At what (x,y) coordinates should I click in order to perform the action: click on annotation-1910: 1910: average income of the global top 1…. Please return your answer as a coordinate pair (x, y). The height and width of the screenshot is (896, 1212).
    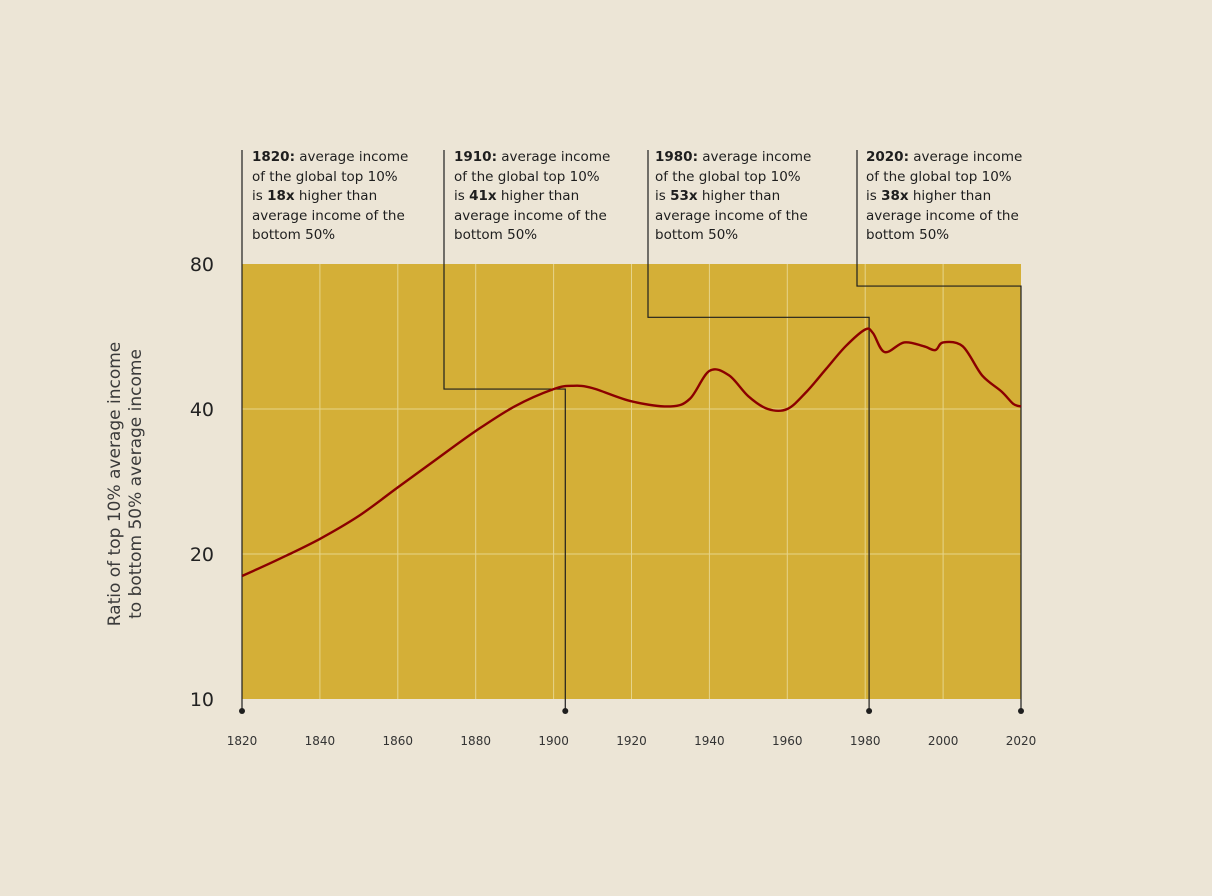
    Looking at the image, I should click on (532, 196).